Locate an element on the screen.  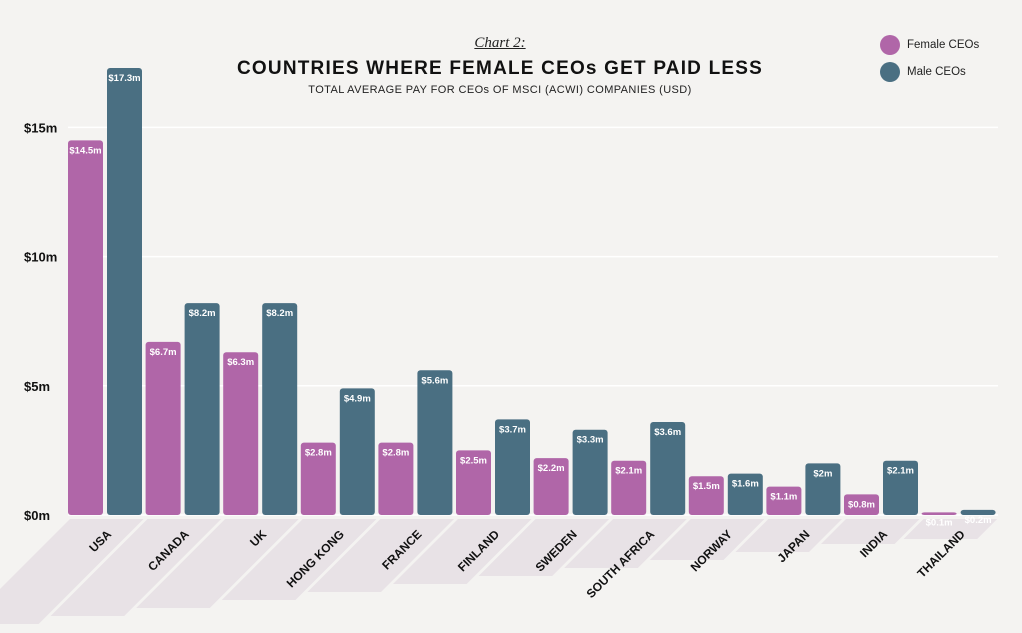
legend-swatch-male is located at coordinates (890, 72).